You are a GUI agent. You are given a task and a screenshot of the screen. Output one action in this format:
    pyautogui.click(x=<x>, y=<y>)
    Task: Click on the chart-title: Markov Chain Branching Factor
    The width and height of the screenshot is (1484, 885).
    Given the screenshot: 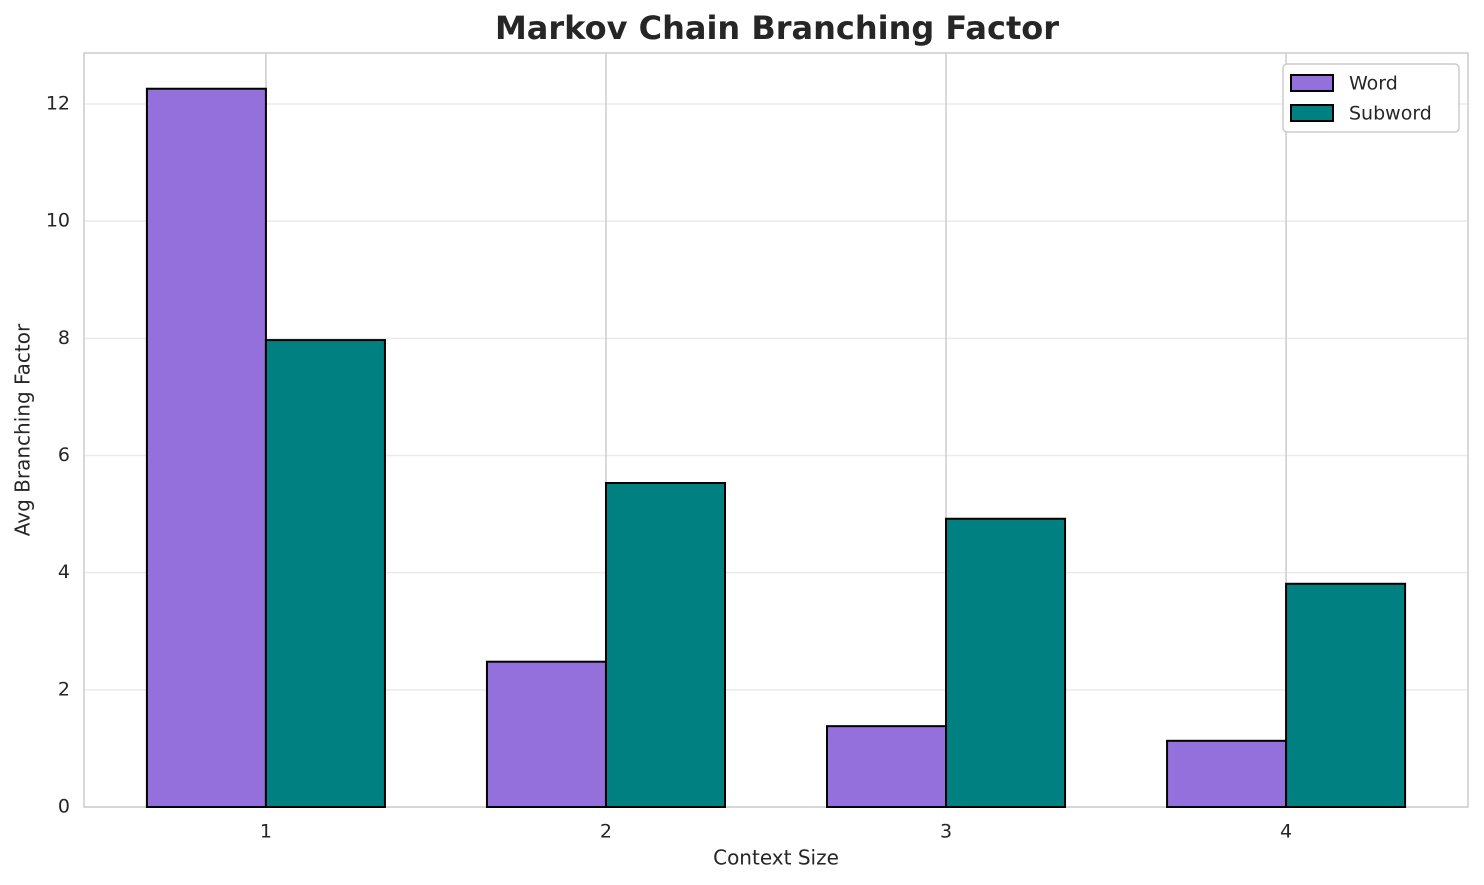 What is the action you would take?
    pyautogui.click(x=777, y=28)
    